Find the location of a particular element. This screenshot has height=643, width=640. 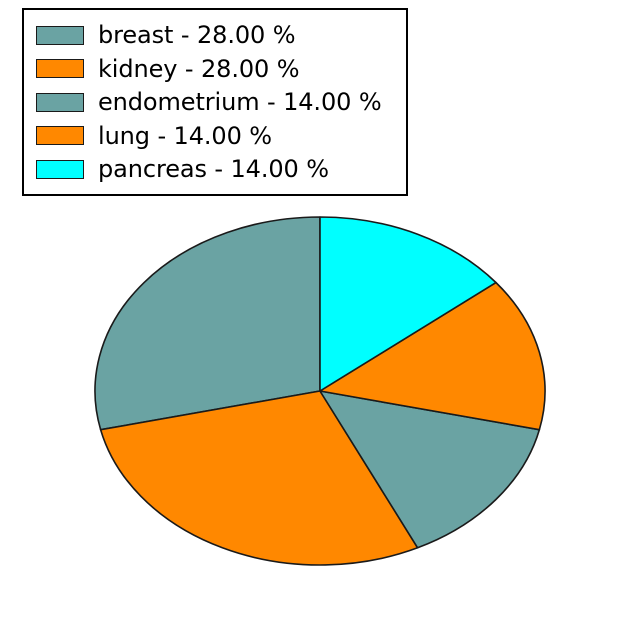

legend-label-pancreas: pancreas - 14.00 % is located at coordinates (213, 169).